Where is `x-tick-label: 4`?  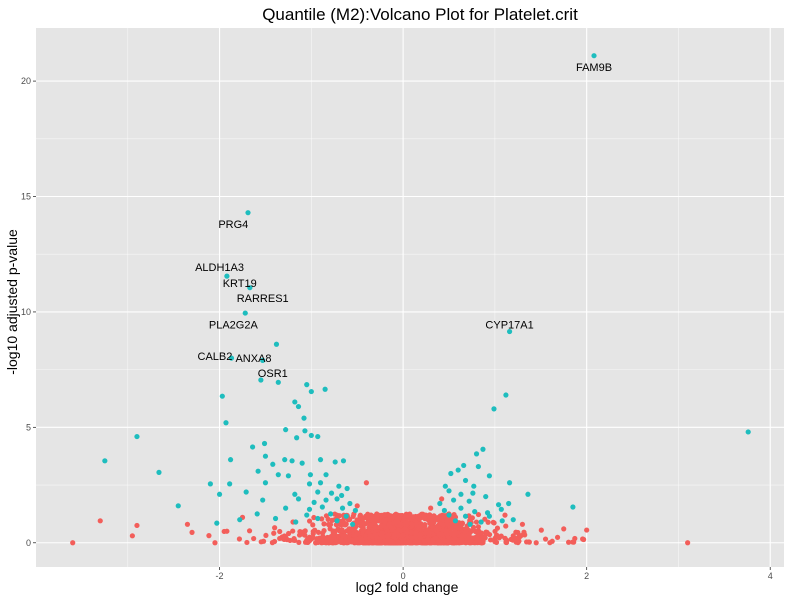
x-tick-label: 4 is located at coordinates (770, 576).